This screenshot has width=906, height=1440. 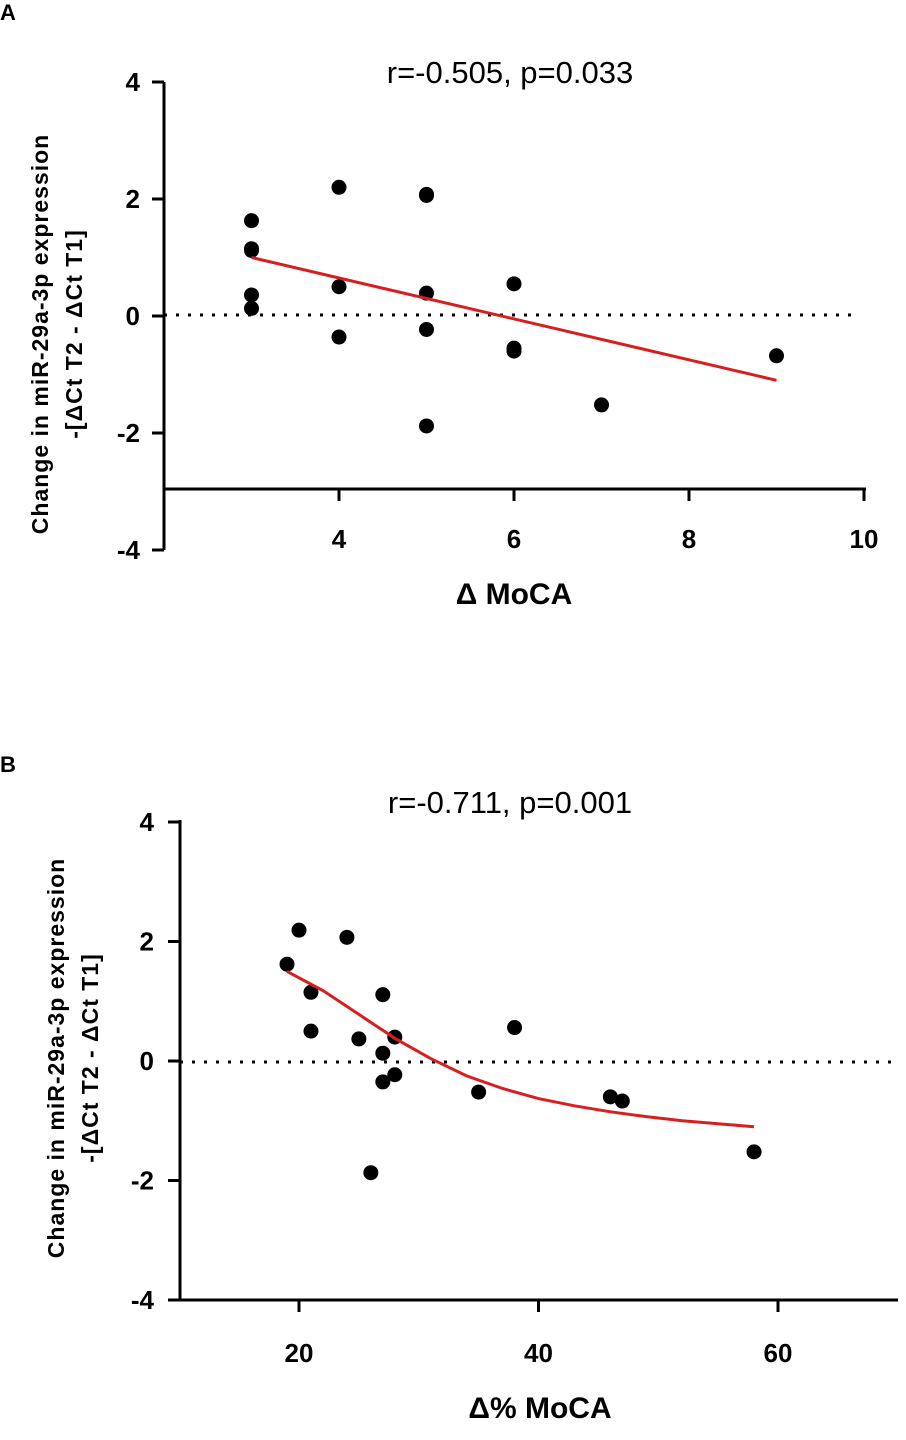 I want to click on panel-a-x-tick-label: 8, so click(x=689, y=539).